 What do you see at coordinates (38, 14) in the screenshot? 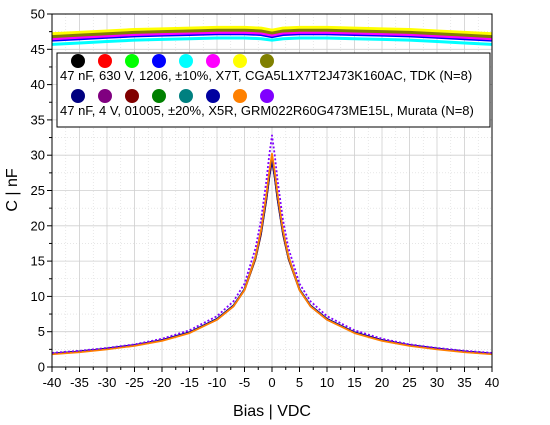
I see `y-tick-label: 50` at bounding box center [38, 14].